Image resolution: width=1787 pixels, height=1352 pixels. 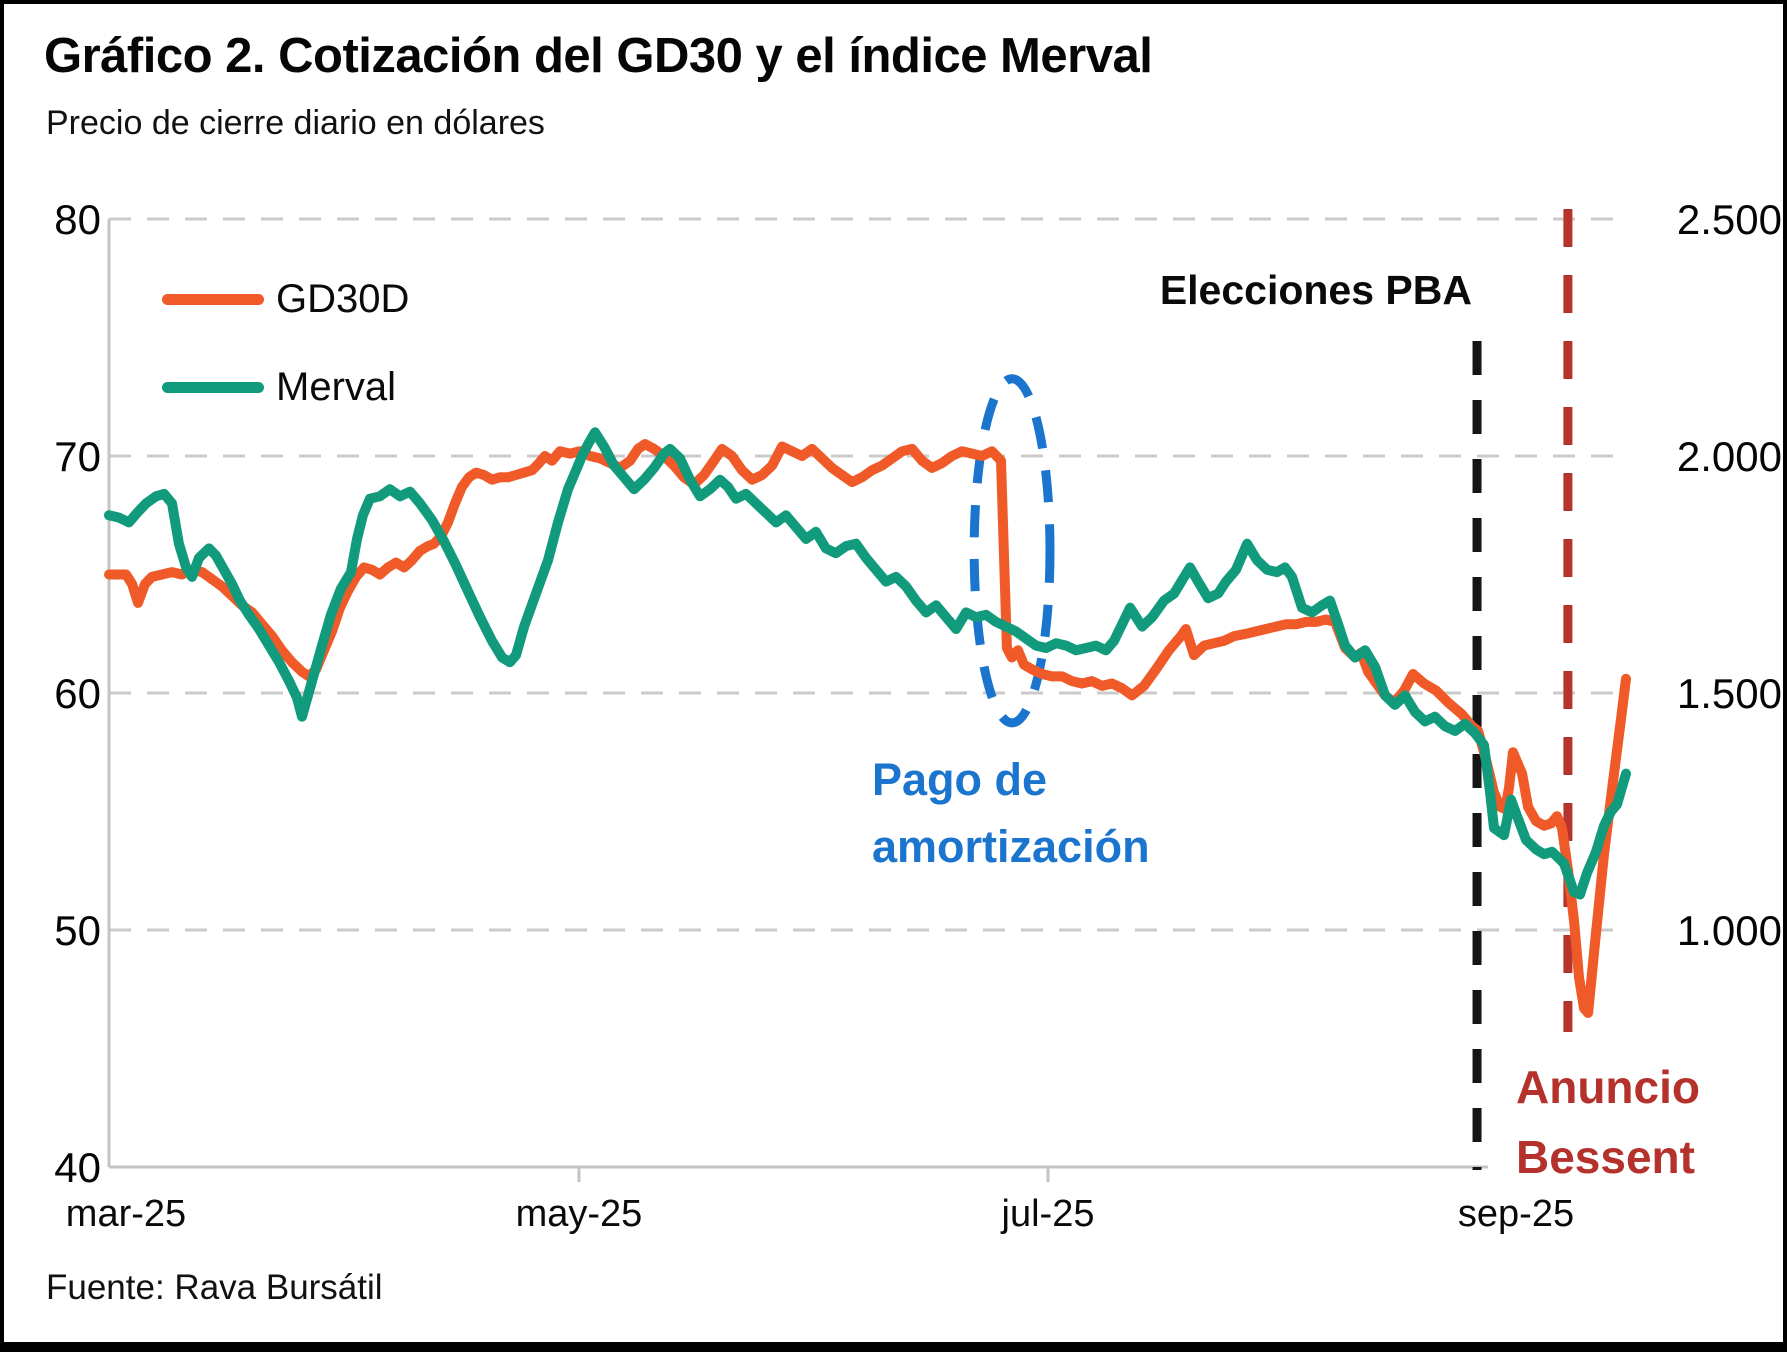 I want to click on annotation-pago-amortizacion: Pago de amortización, so click(x=1011, y=813).